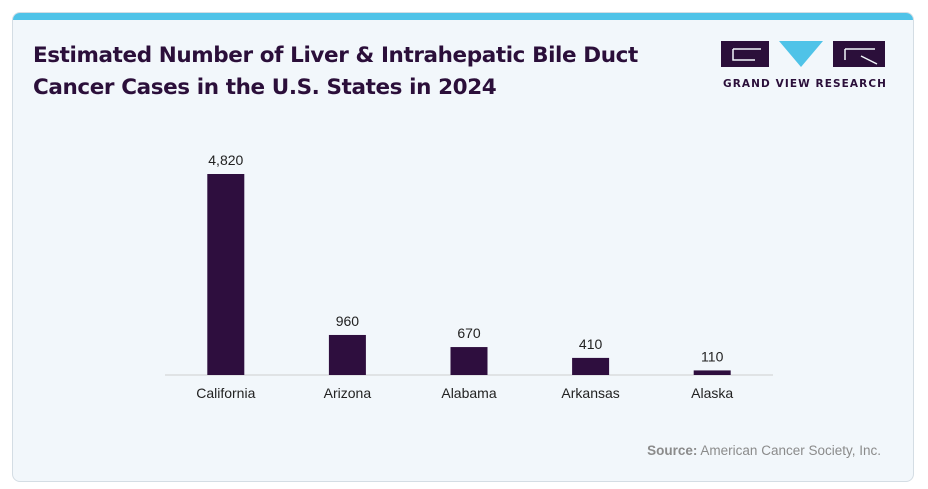  I want to click on bar-alabama, so click(469, 361).